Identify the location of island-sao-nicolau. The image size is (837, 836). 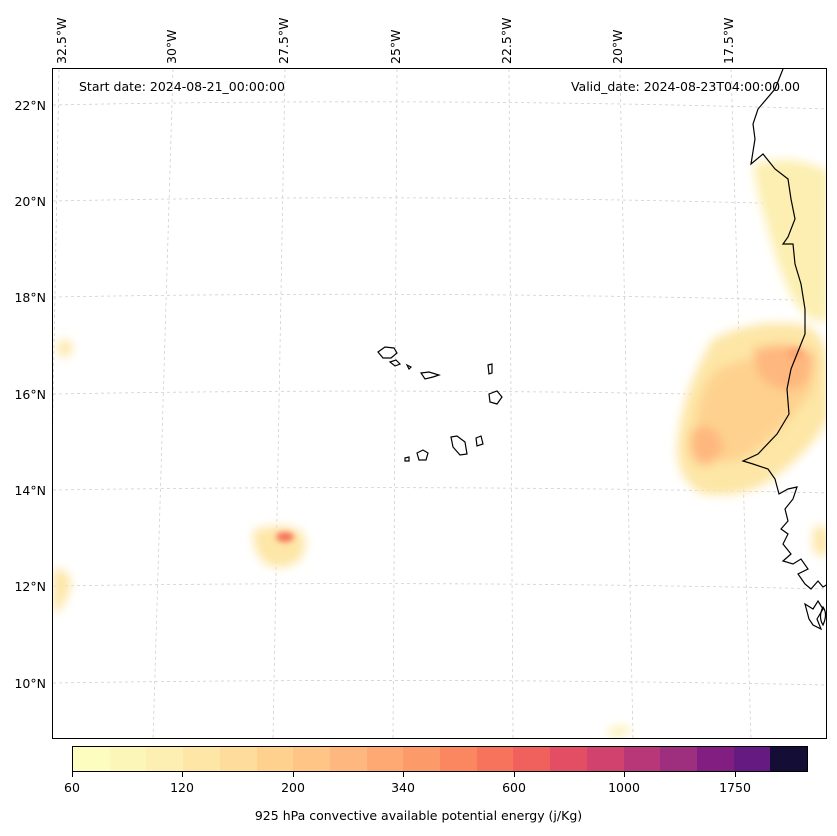
(430, 375).